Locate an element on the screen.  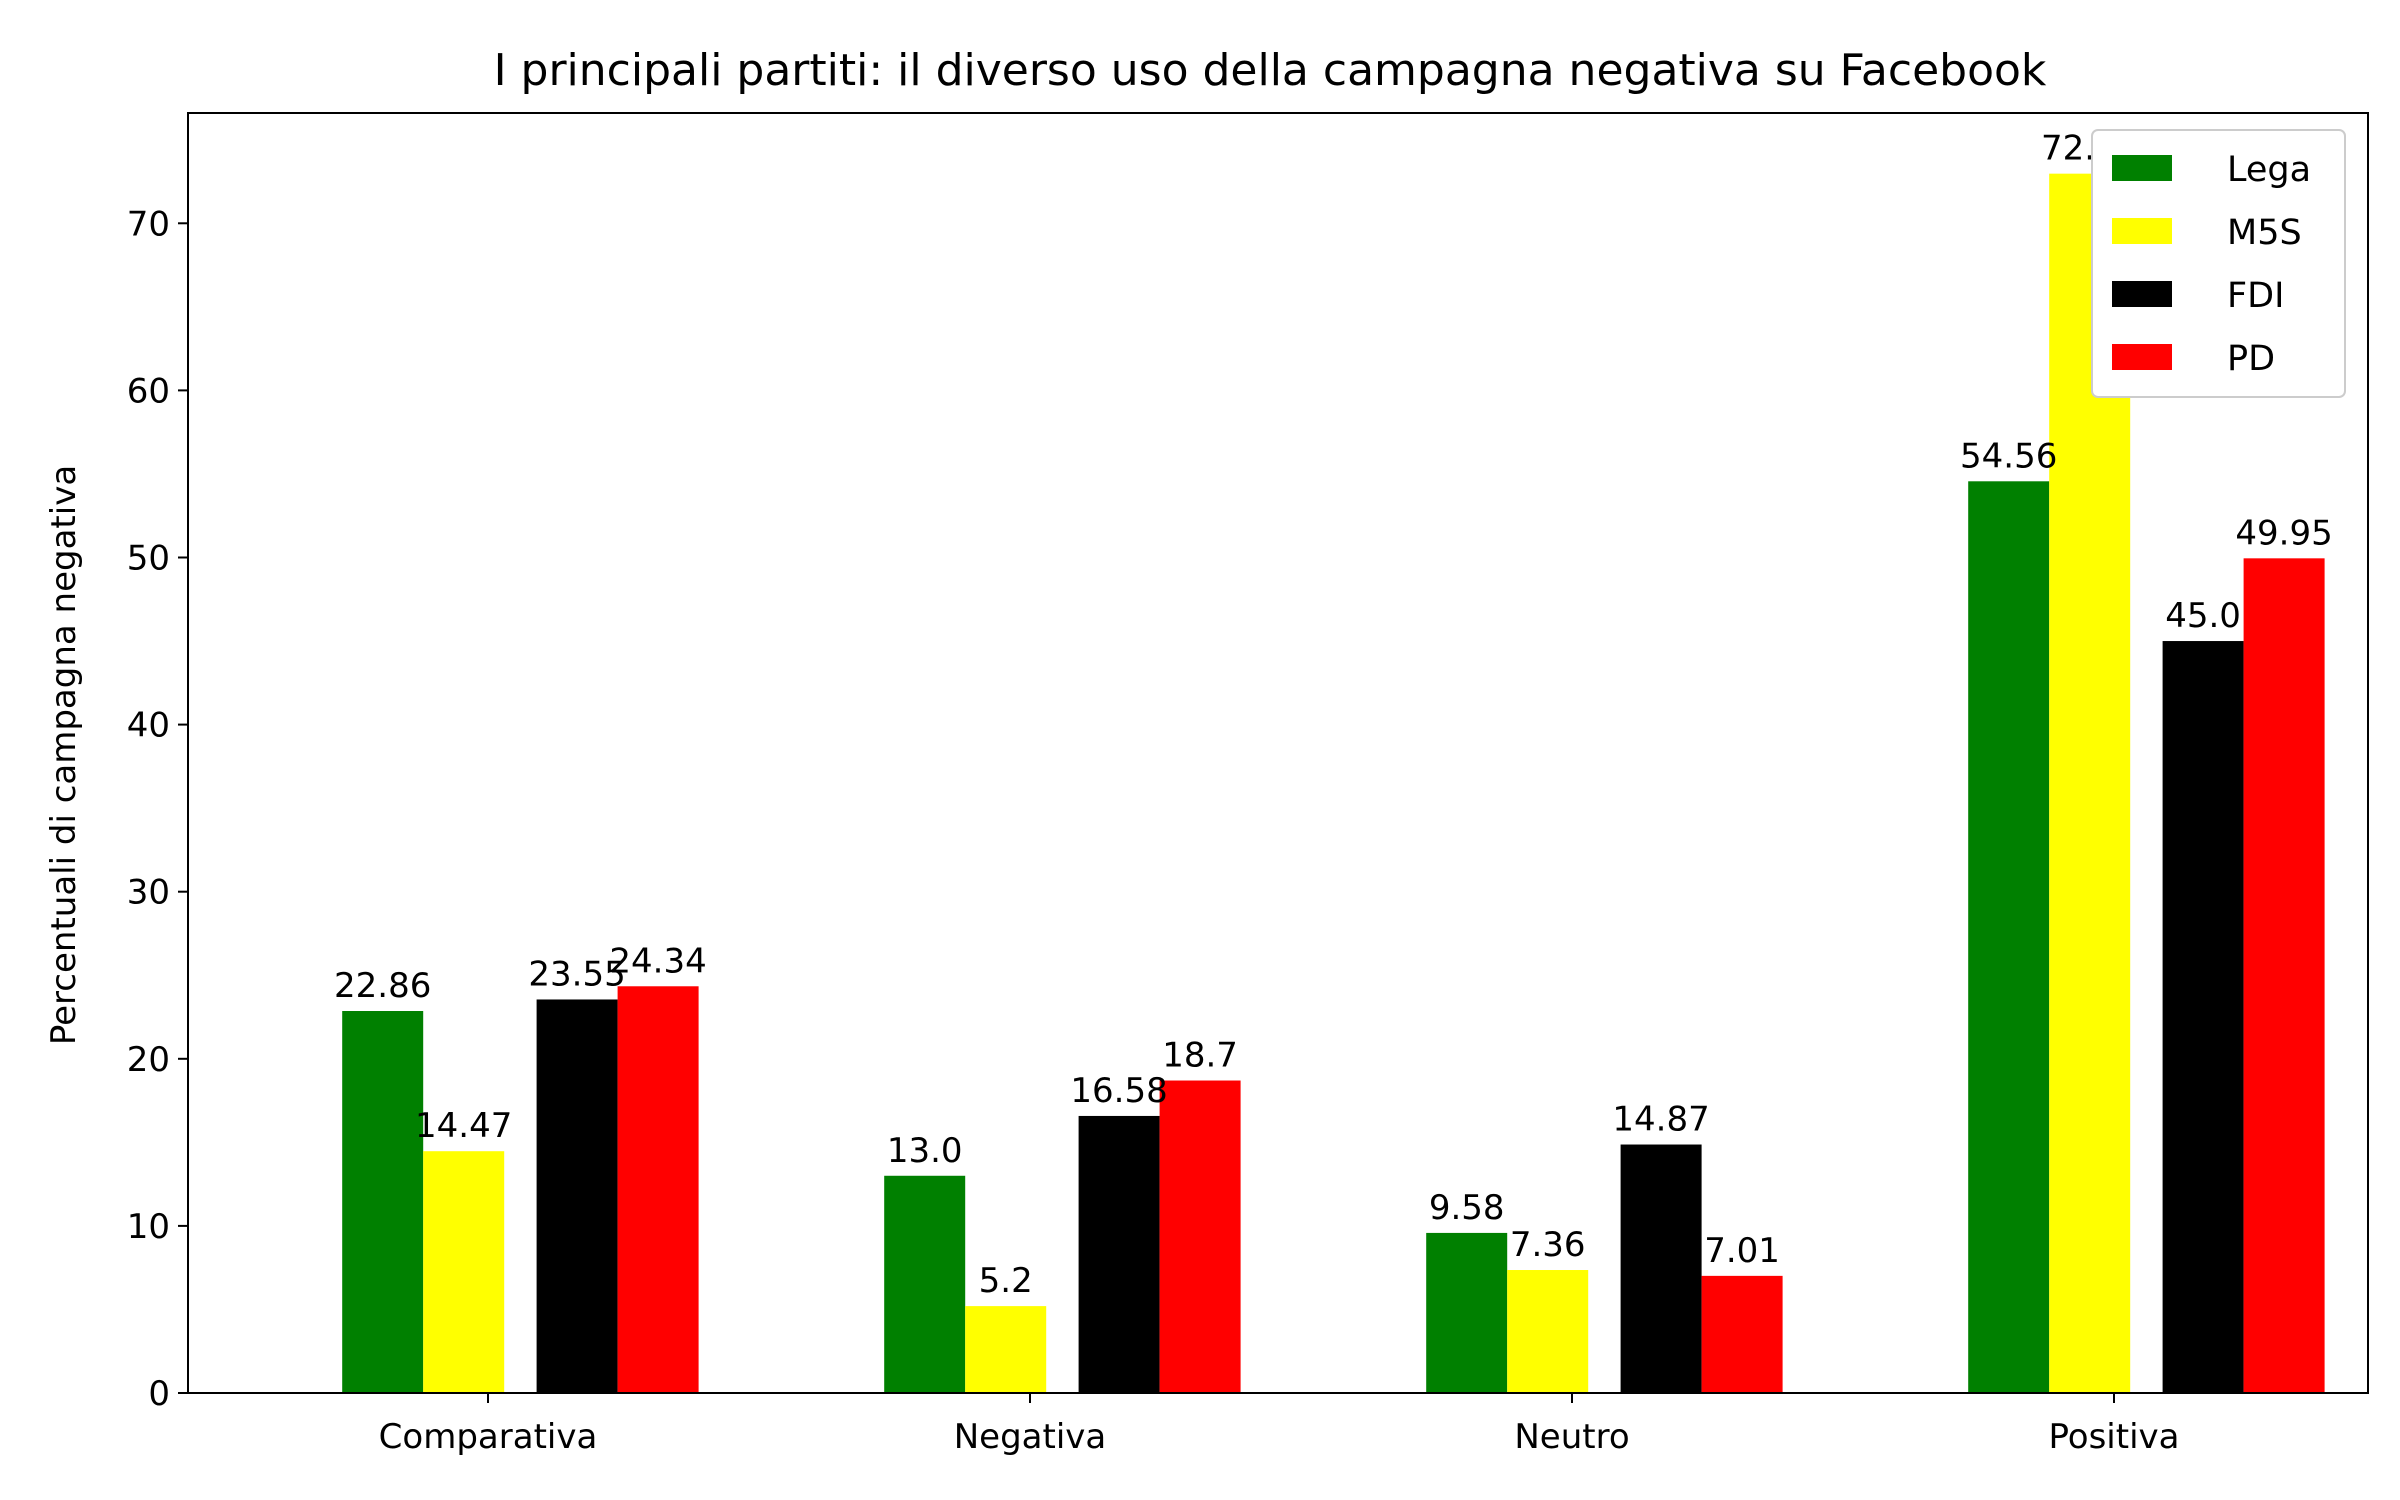
bar-lega-neutro is located at coordinates (1467, 1312).